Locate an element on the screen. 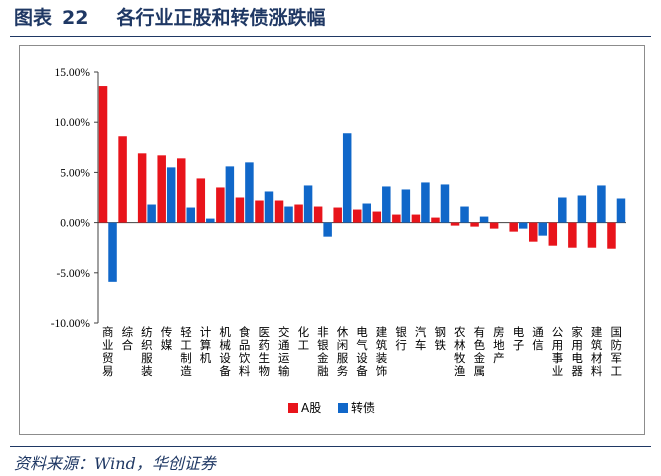 Image resolution: width=661 pixels, height=476 pixels. figure-title-text: 各行业正股和转债涨跌幅 is located at coordinates (221, 18).